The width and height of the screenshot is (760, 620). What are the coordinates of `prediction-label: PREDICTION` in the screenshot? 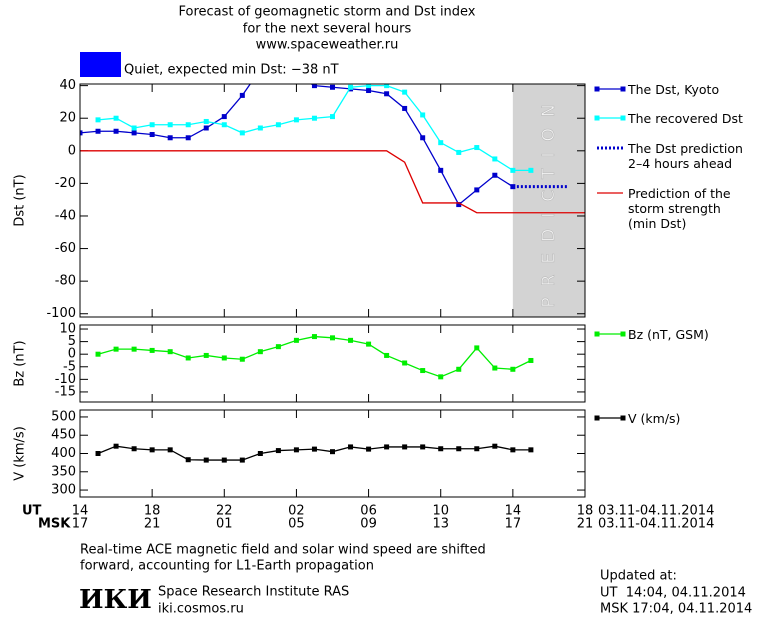 It's located at (549, 200).